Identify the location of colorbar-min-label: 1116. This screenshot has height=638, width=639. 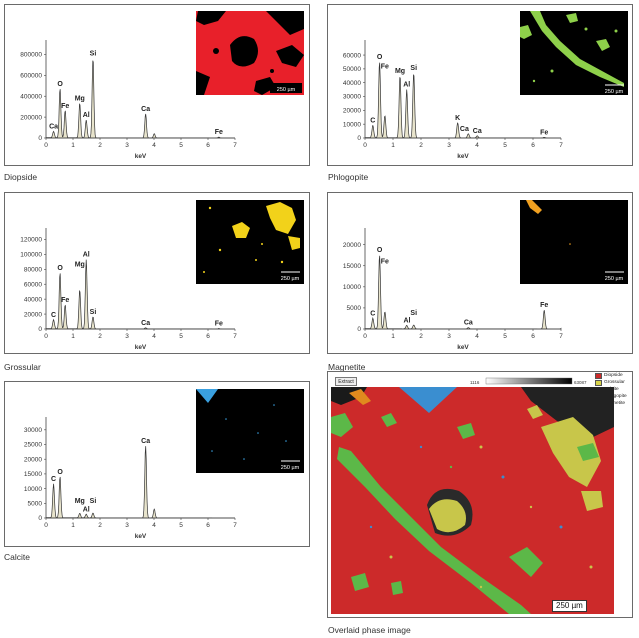
(475, 382).